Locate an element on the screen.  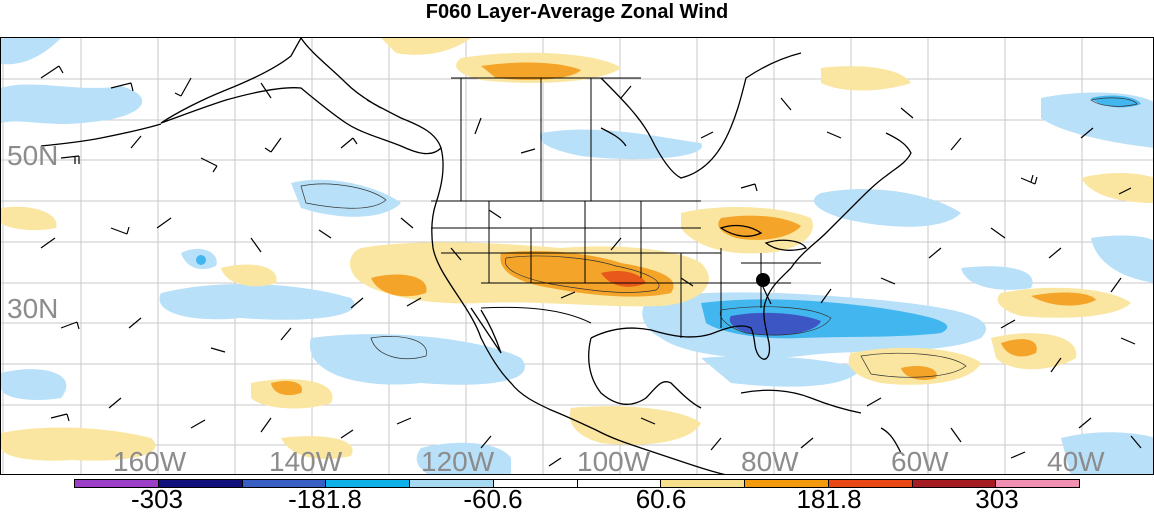
longitude-label-60w: 60W is located at coordinates (920, 460).